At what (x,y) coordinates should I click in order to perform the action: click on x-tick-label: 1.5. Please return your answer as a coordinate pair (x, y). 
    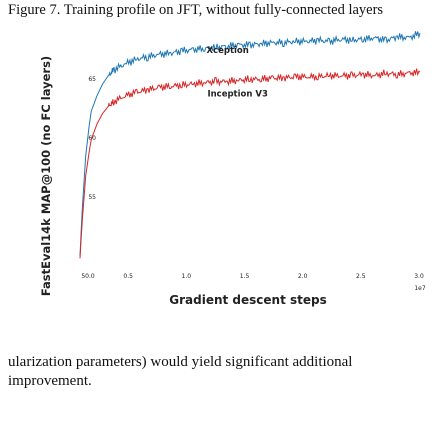
    Looking at the image, I should click on (245, 276).